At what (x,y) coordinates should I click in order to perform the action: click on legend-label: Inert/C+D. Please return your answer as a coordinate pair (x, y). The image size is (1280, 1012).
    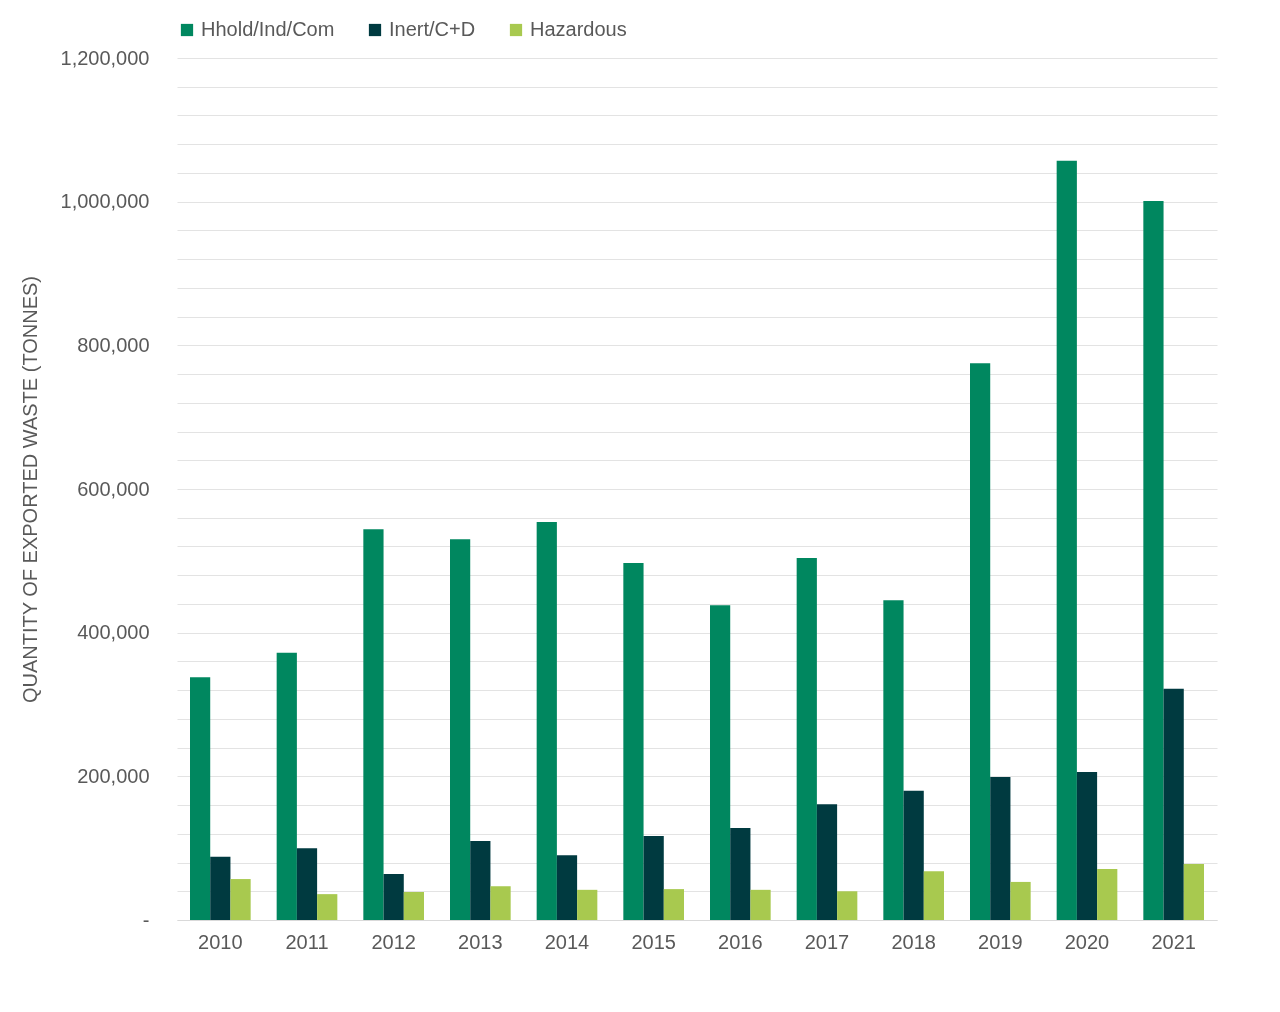
    Looking at the image, I should click on (432, 29).